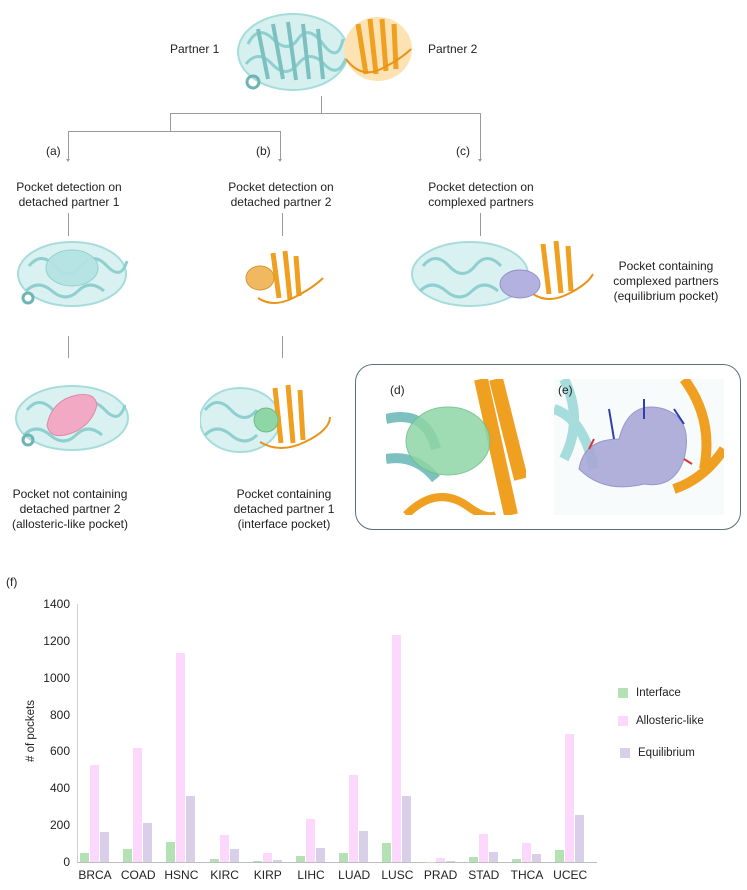 The width and height of the screenshot is (747, 890). I want to click on bar-kirp-interface, so click(257, 861).